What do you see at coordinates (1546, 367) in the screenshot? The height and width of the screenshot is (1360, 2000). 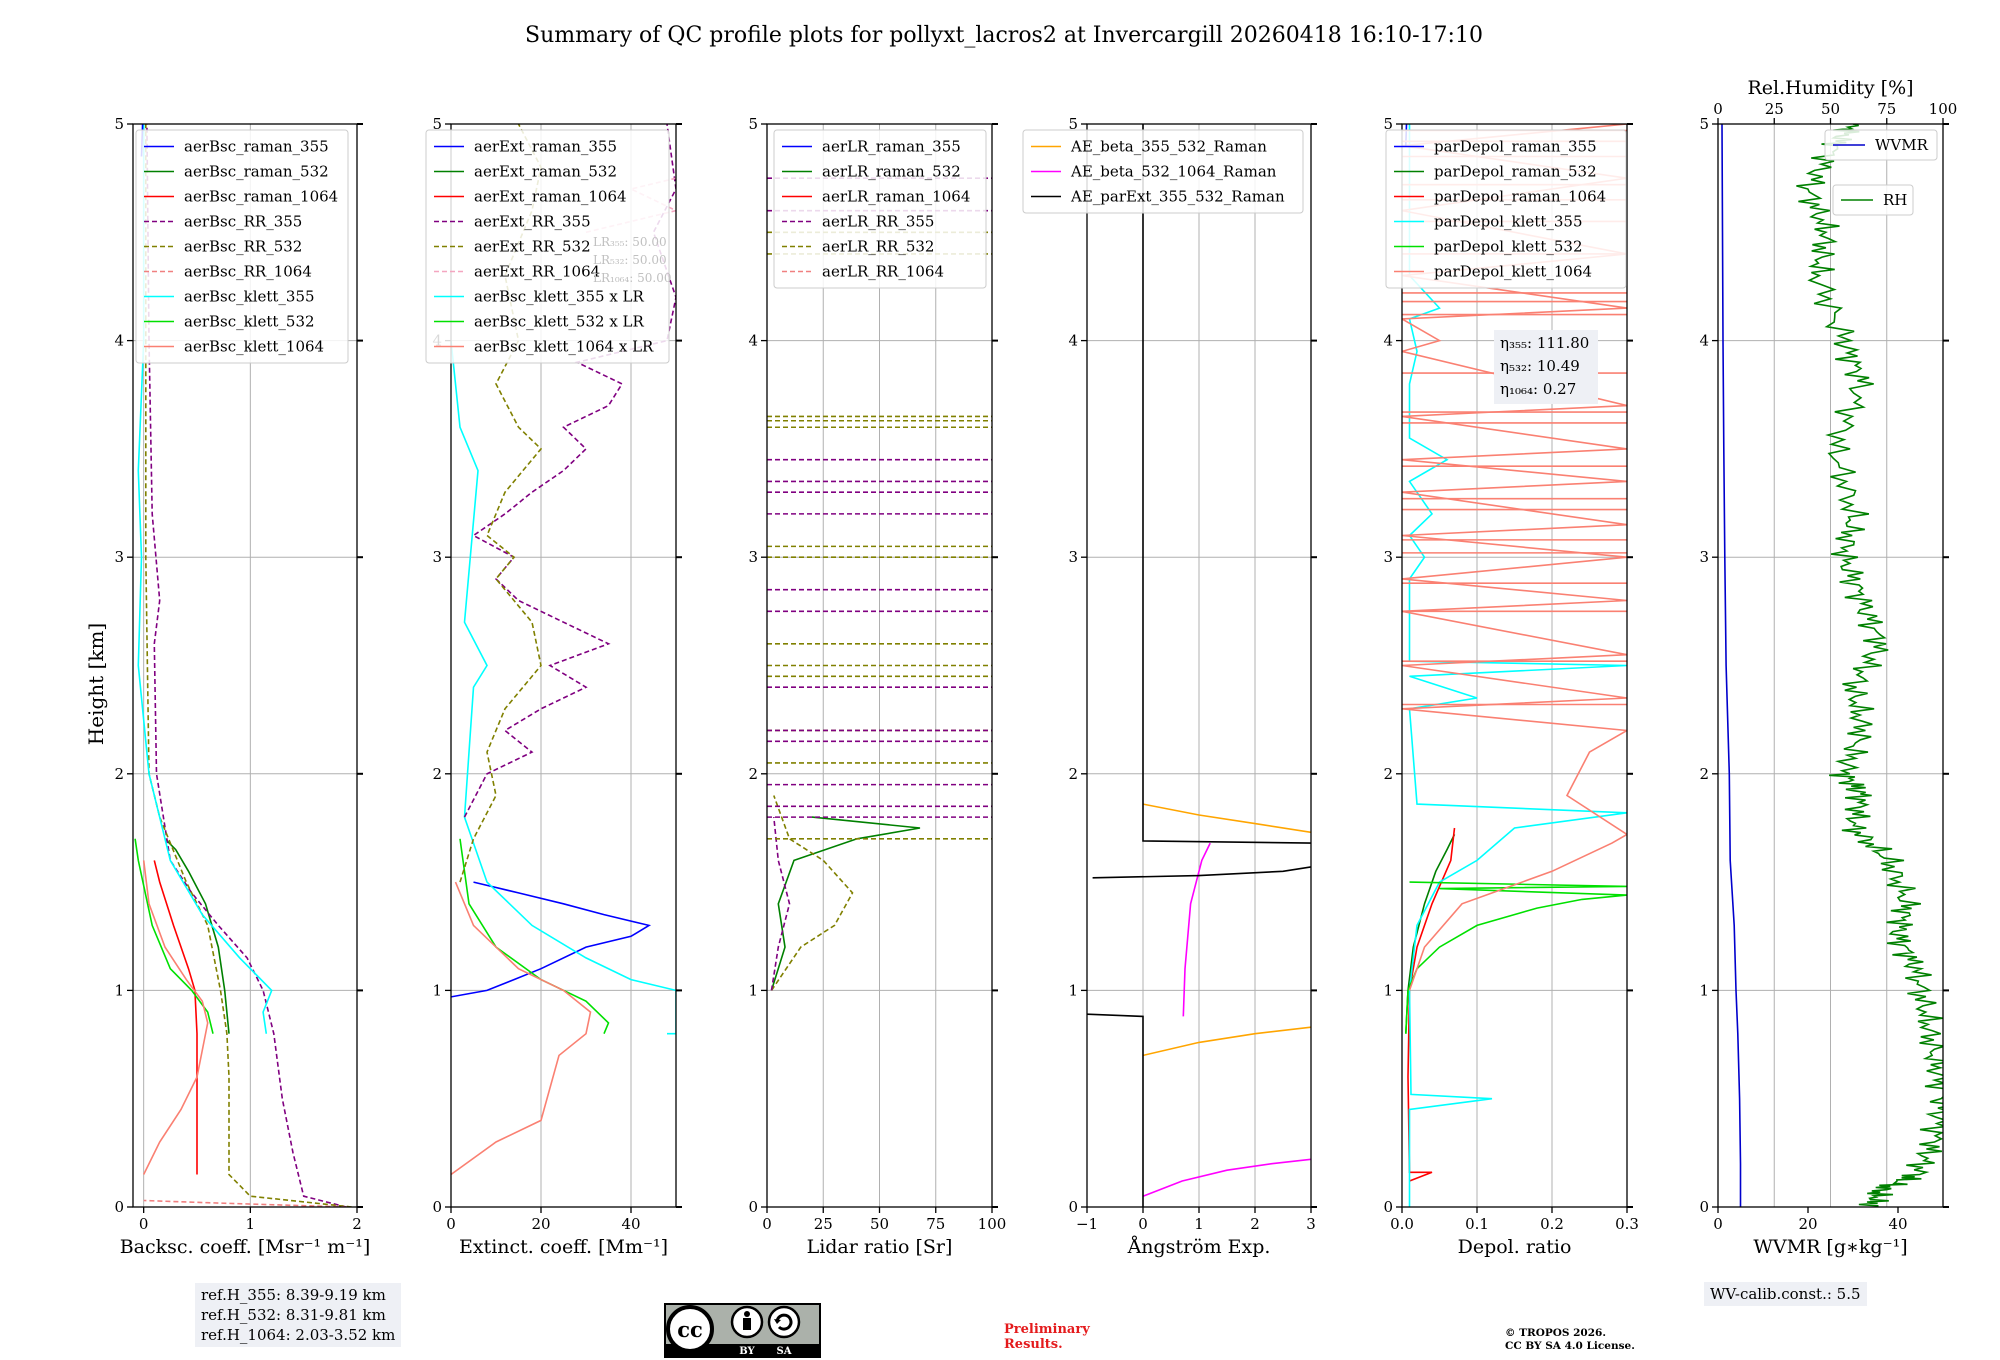 I see `eta-box` at bounding box center [1546, 367].